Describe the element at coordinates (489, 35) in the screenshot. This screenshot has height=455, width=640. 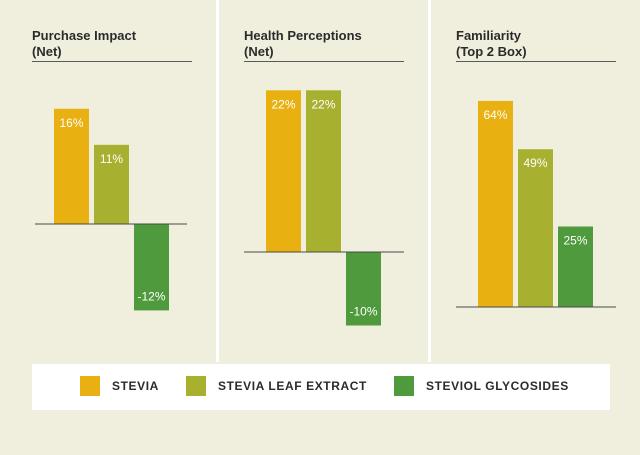
I see `panel-title-line1: Familiarity` at that location.